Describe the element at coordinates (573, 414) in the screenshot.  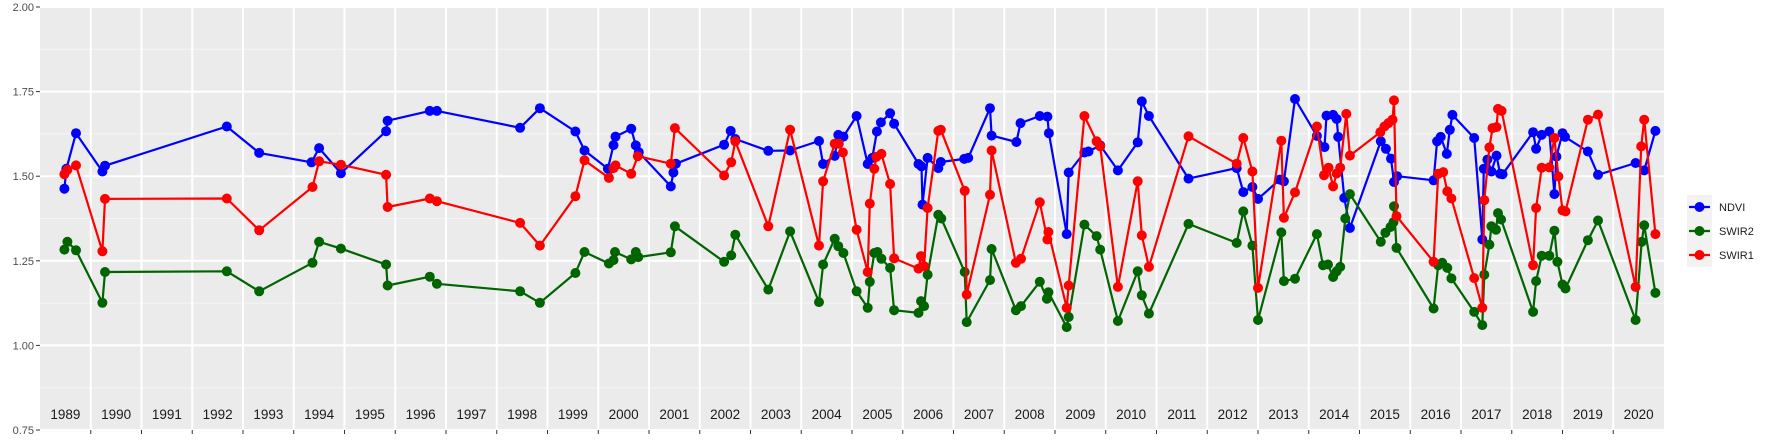
I see `x-tick-label: 1999` at that location.